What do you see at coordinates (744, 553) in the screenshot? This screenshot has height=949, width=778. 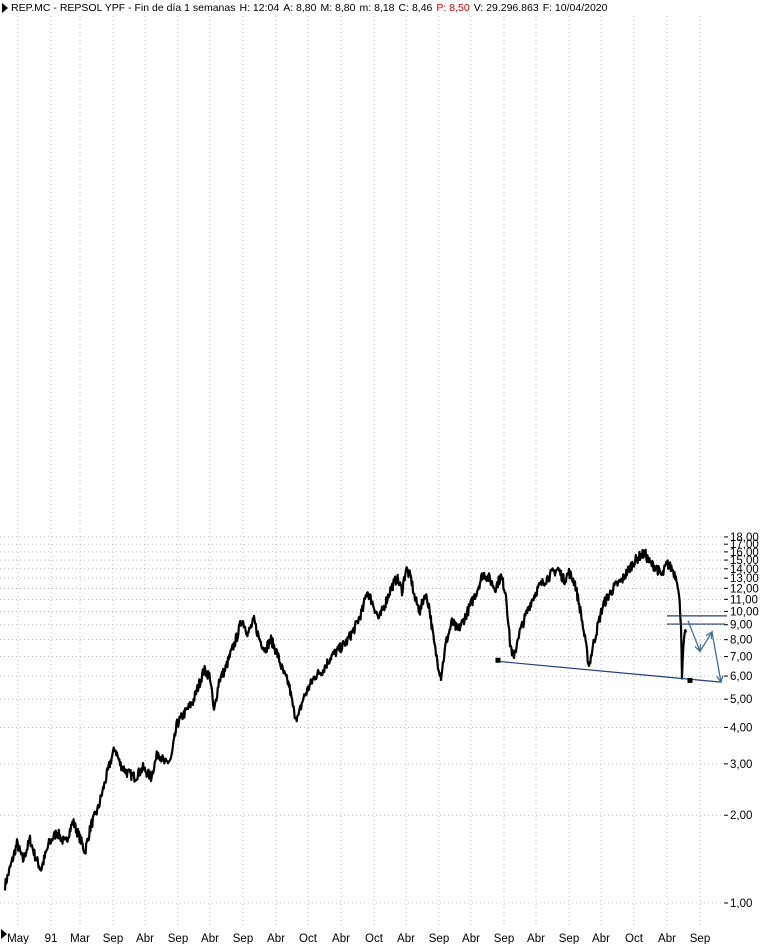 I see `y-tick-label: 16,00` at bounding box center [744, 553].